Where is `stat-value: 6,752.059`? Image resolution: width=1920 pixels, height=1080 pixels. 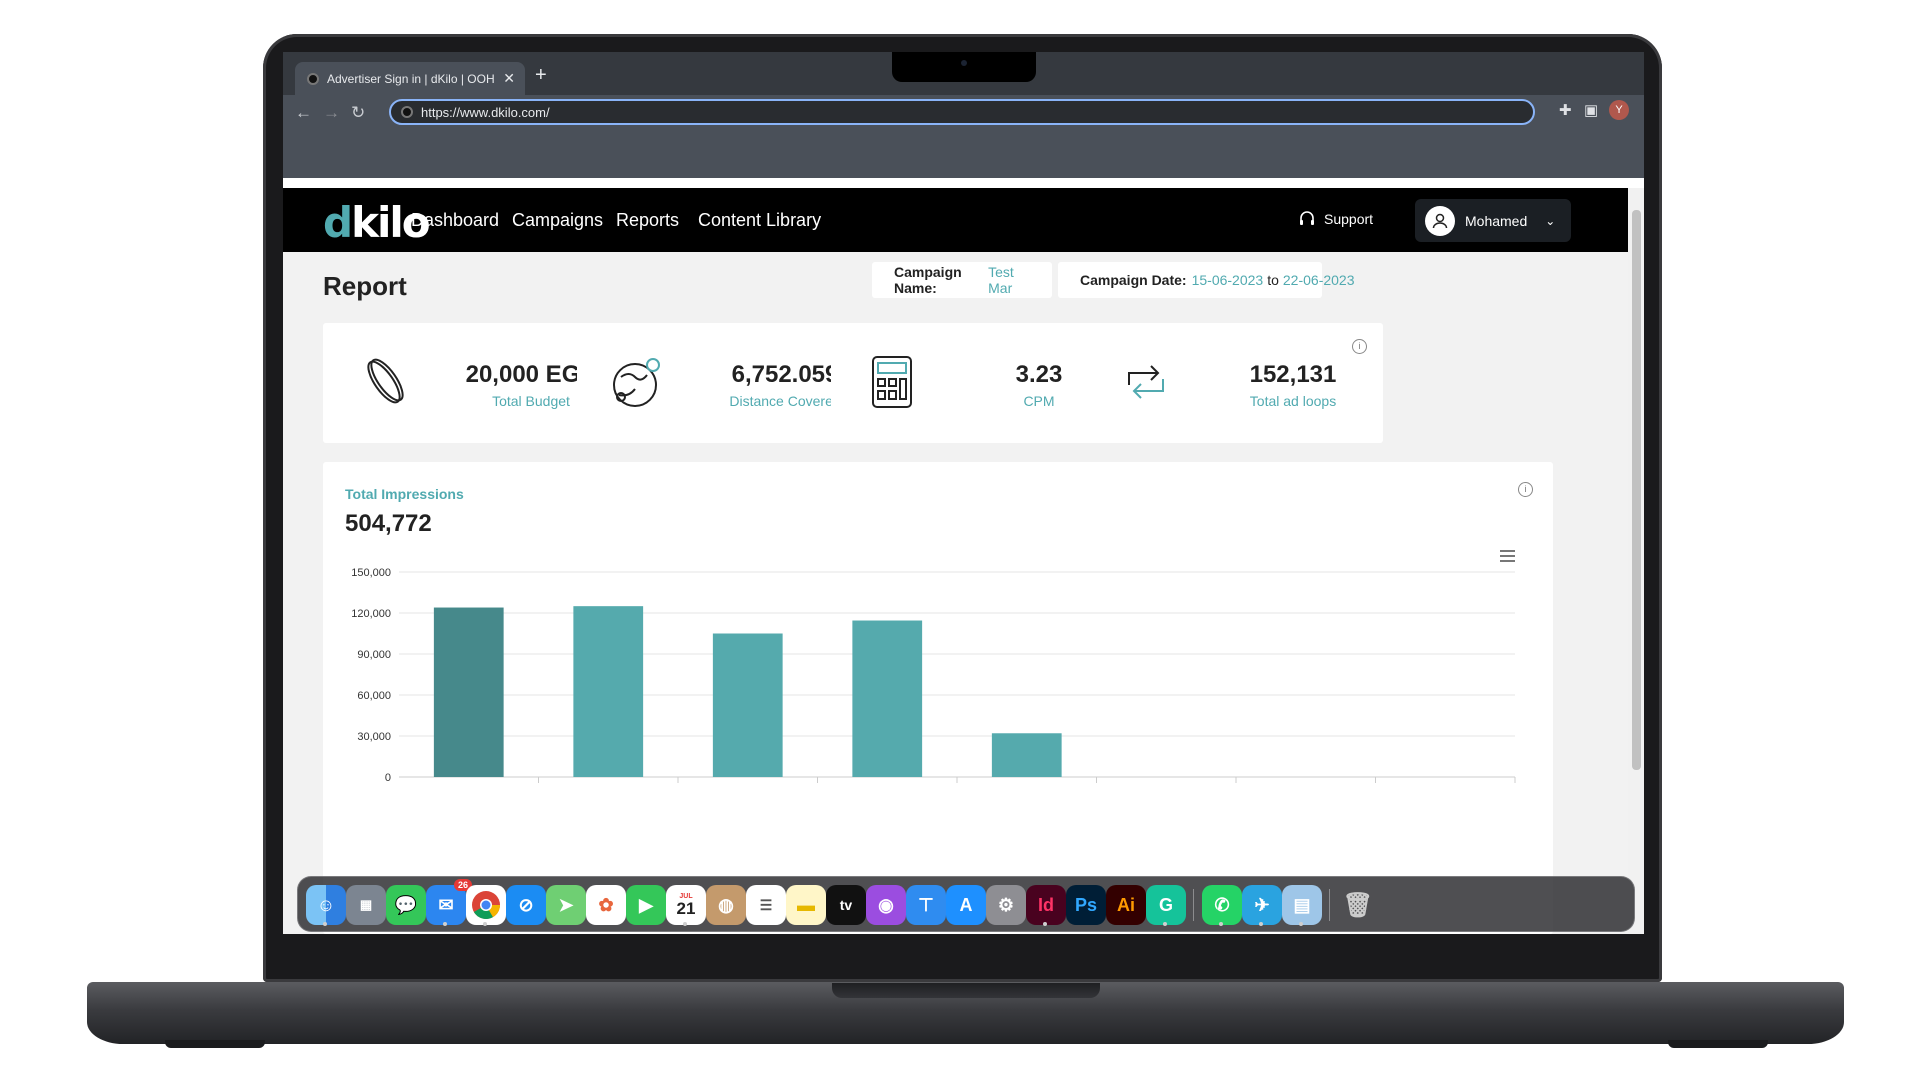
stat-value: 6,752.059 is located at coordinates (785, 374).